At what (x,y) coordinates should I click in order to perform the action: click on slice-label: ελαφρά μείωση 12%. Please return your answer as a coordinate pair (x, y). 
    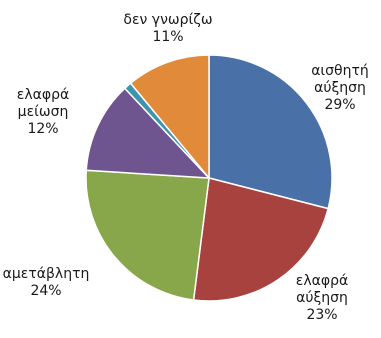
    Looking at the image, I should click on (43, 112).